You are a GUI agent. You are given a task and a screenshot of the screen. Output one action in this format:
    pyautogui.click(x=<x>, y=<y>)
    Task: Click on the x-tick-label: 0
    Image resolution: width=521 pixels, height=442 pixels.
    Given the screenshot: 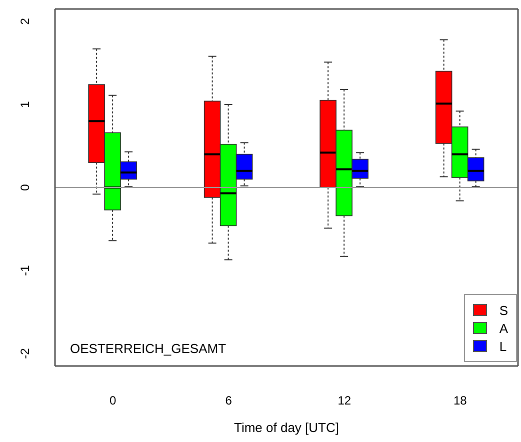 What is the action you would take?
    pyautogui.click(x=113, y=401)
    